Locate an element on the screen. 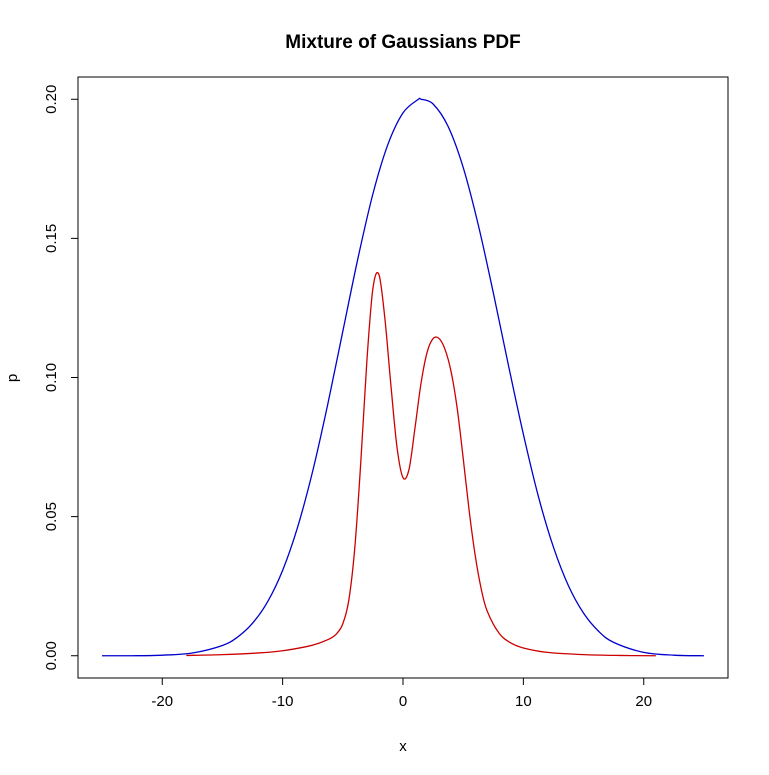 The height and width of the screenshot is (775, 769). y-axis: 0.00 0.05 0.10 0.15 0.20 is located at coordinates (61, 377).